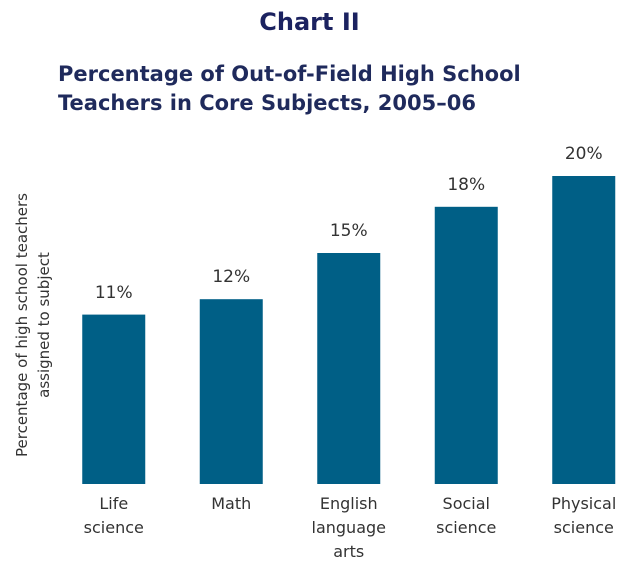  I want to click on x-tick-label: Math, so click(231, 503).